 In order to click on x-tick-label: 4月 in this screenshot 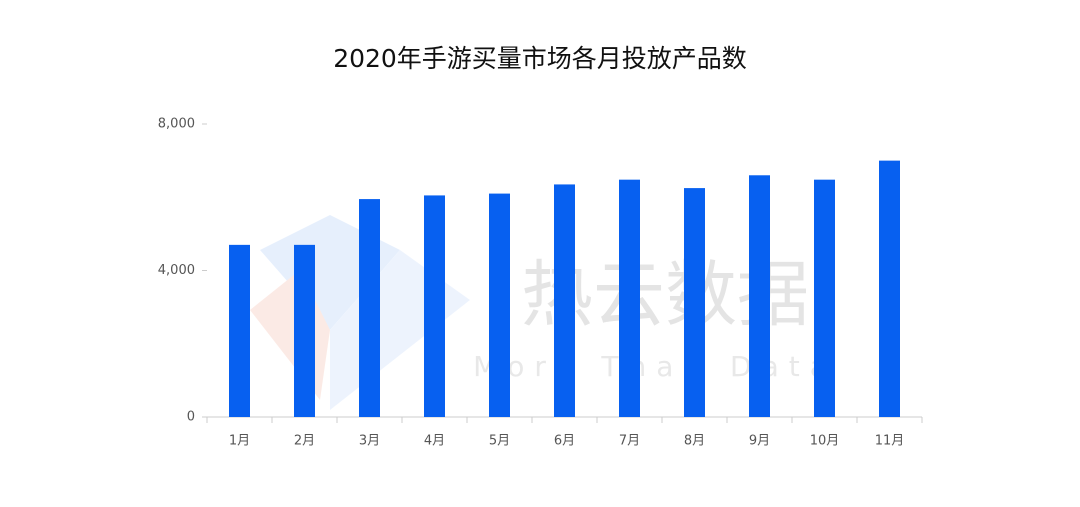, I will do `click(434, 441)`.